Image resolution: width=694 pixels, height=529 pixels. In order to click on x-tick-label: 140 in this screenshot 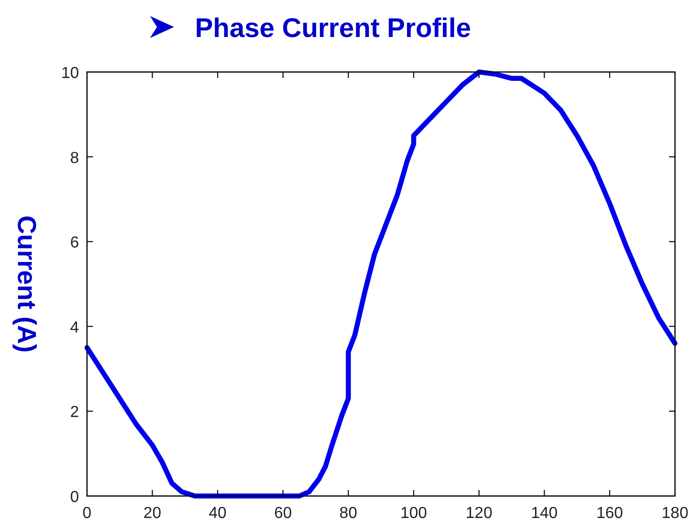, I will do `click(544, 513)`.